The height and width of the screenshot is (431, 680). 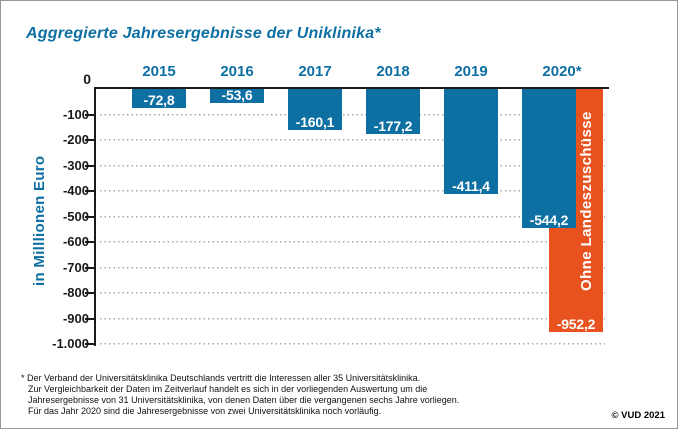 I want to click on bar-value-label: -177,2, so click(x=393, y=126).